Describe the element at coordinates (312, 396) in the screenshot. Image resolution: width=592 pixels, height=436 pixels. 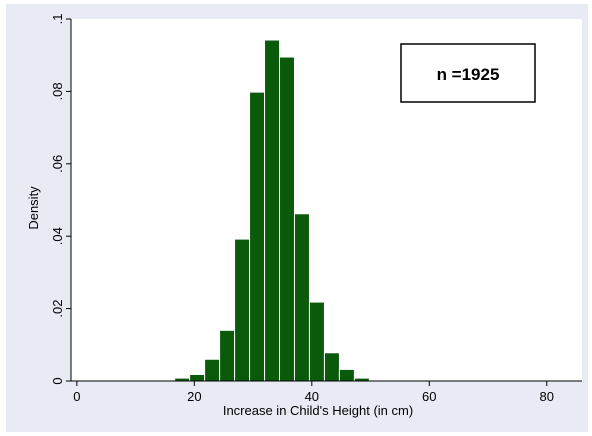
I see `x-tick-label: 40` at that location.